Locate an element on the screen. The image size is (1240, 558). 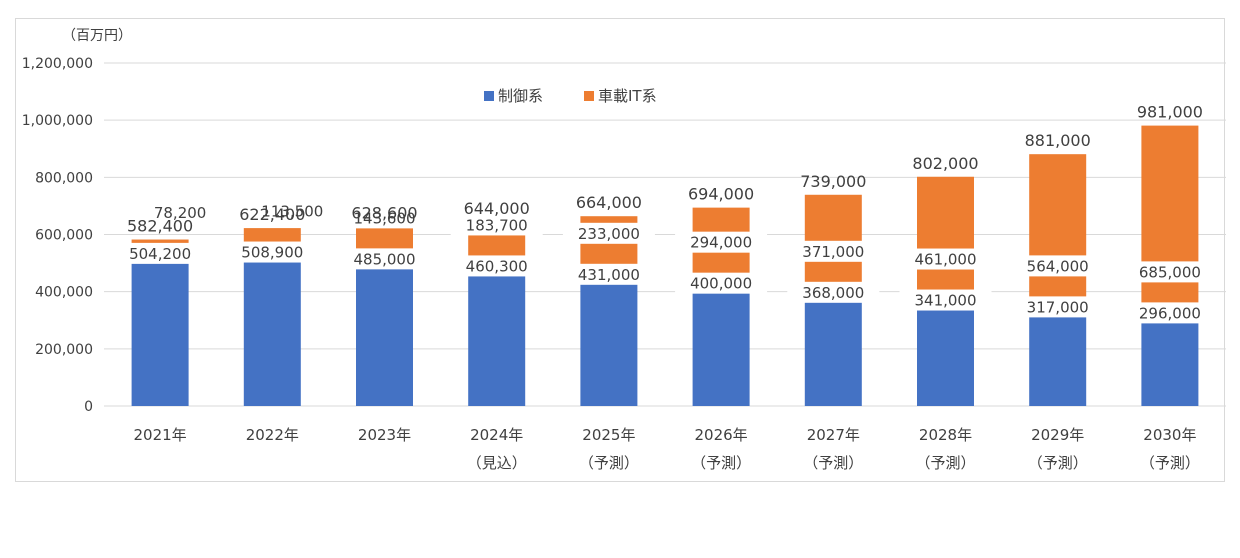
data-label-it: 685,000 is located at coordinates (1170, 272).